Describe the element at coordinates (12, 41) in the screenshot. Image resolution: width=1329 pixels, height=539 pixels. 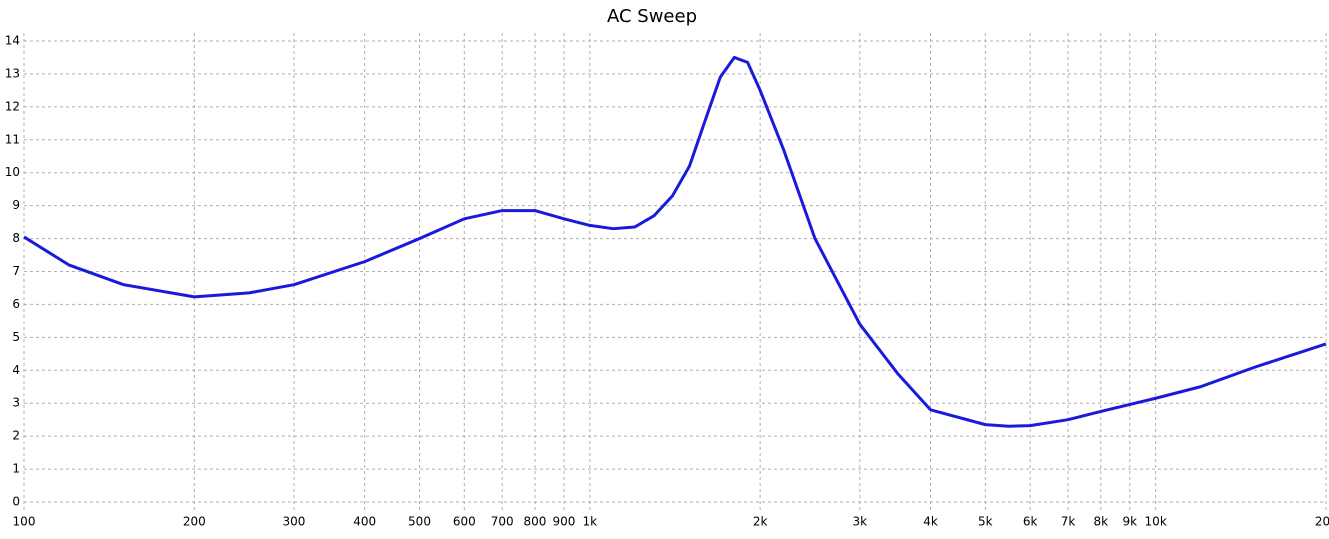
I see `y-tick-label: 14` at that location.